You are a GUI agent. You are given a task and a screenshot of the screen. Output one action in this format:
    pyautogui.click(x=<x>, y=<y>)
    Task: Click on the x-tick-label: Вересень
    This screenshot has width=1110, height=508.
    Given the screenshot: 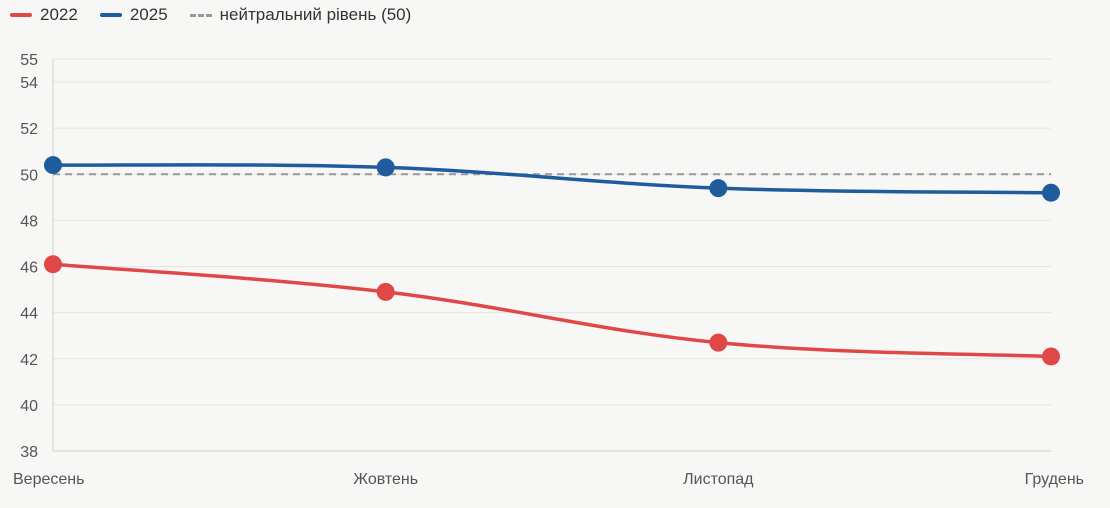 What is the action you would take?
    pyautogui.click(x=48, y=479)
    